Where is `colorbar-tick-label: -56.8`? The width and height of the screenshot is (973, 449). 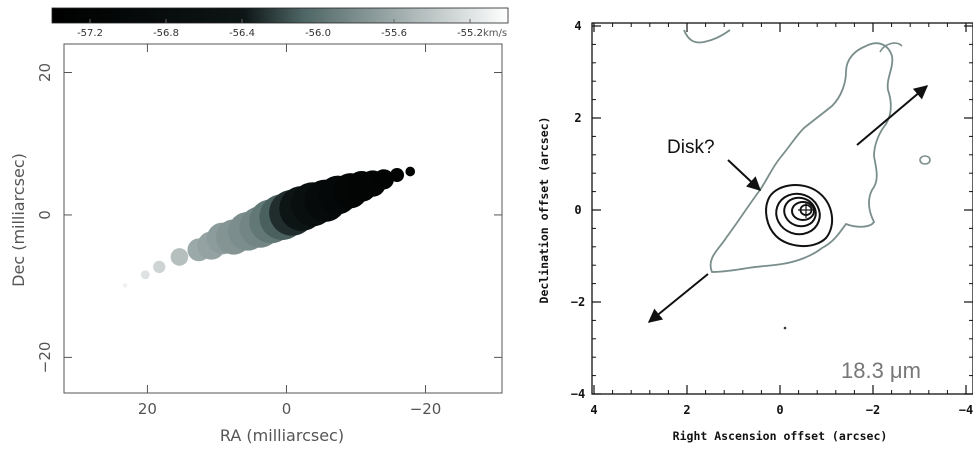 colorbar-tick-label: -56.8 is located at coordinates (166, 33).